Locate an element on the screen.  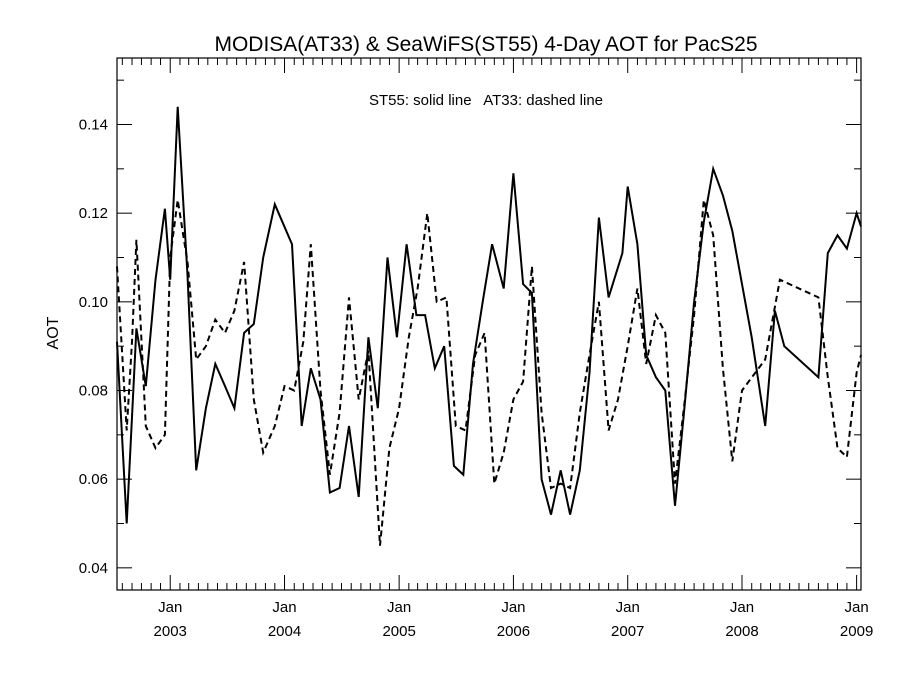
y-tick-labels: 0.04 0.06 0.08 0.10 0.12 0.14 is located at coordinates (93, 347).